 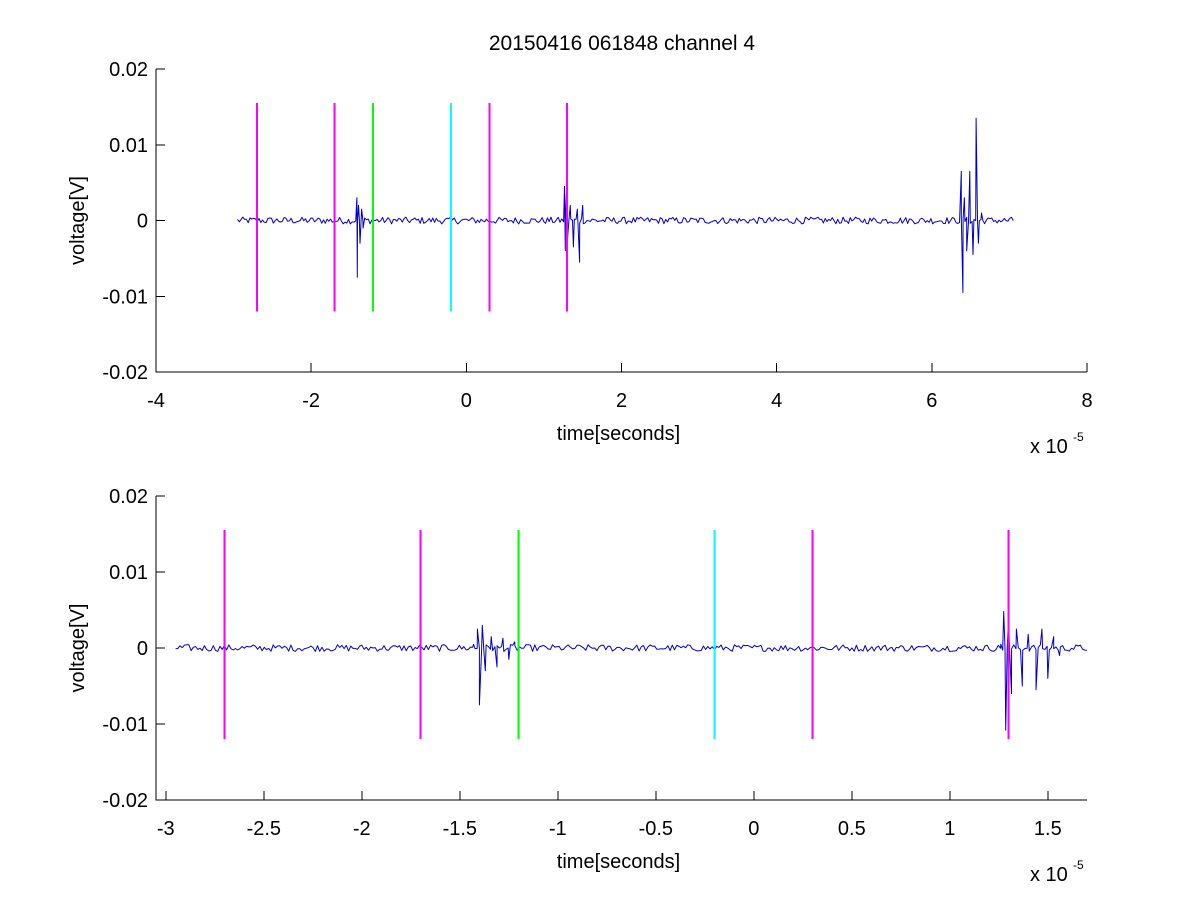 I want to click on x-tick-label: -4, so click(x=156, y=401).